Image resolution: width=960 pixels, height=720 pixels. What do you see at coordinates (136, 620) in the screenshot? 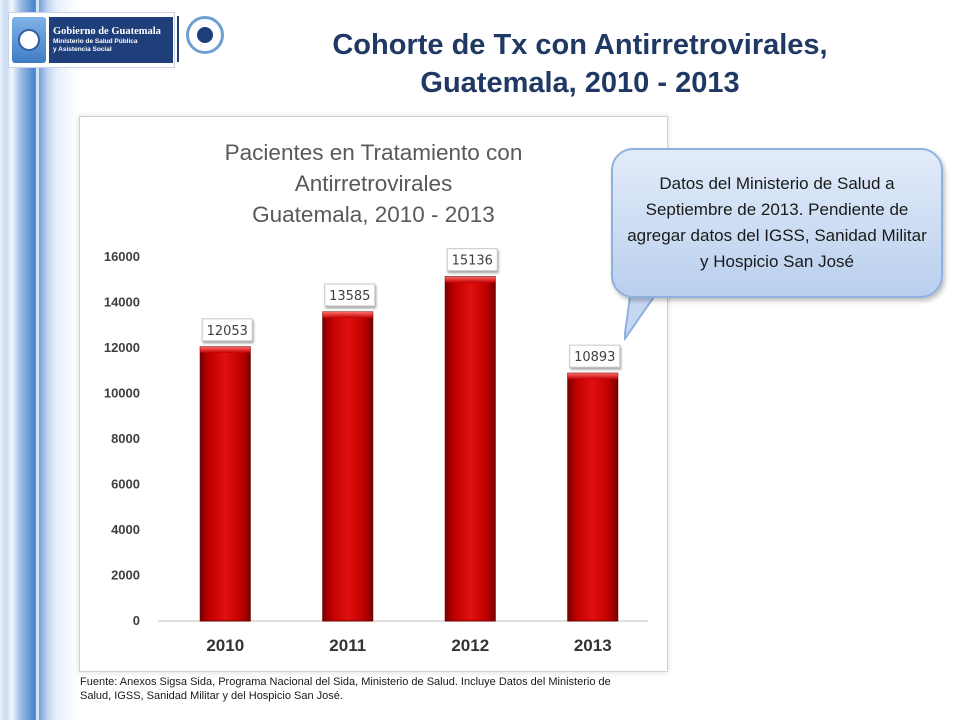
I see `y-tick-label: 0` at bounding box center [136, 620].